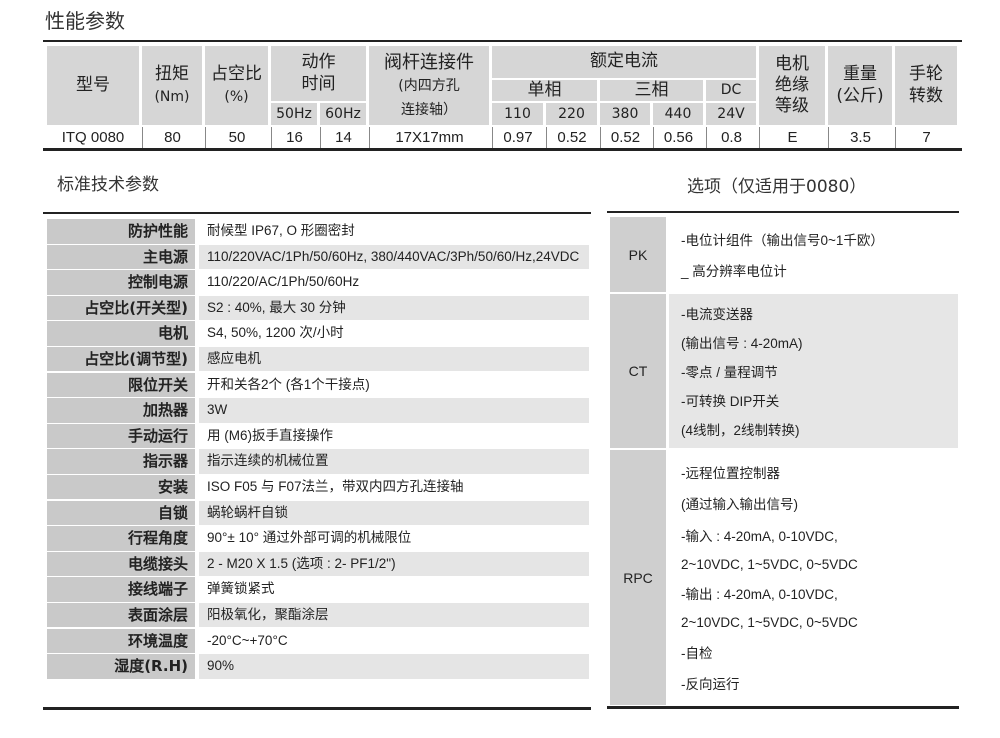  What do you see at coordinates (343, 138) in the screenshot?
I see `cell: 14` at bounding box center [343, 138].